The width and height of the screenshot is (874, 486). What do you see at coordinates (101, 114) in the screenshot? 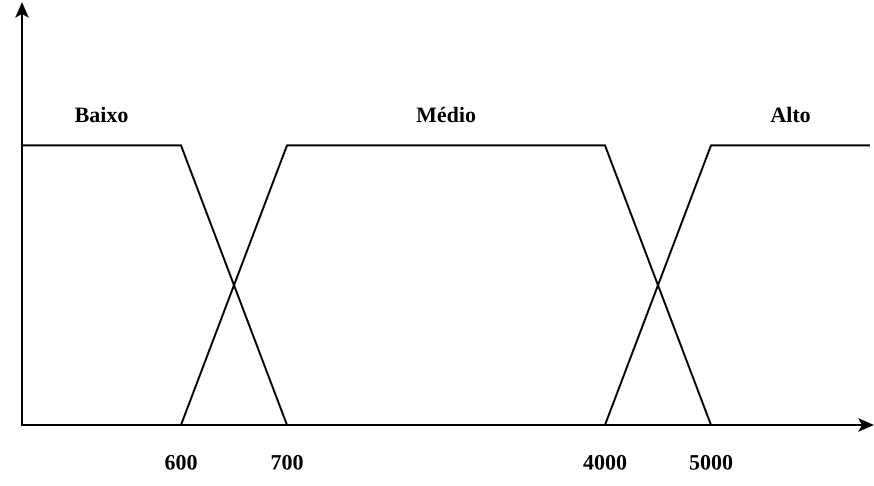
I see `series-label: Baixo` at bounding box center [101, 114].